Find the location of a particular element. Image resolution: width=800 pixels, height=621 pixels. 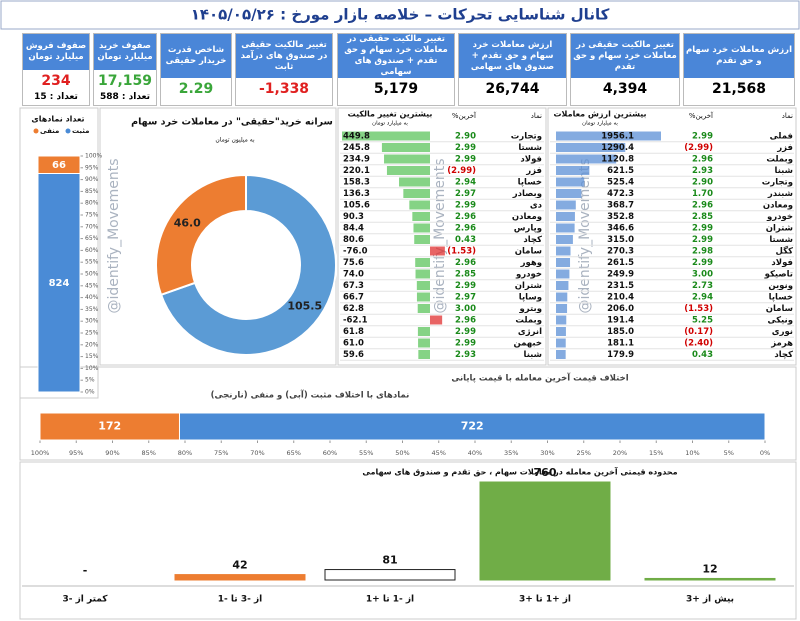

cell-change: 0.43 is located at coordinates (702, 355).